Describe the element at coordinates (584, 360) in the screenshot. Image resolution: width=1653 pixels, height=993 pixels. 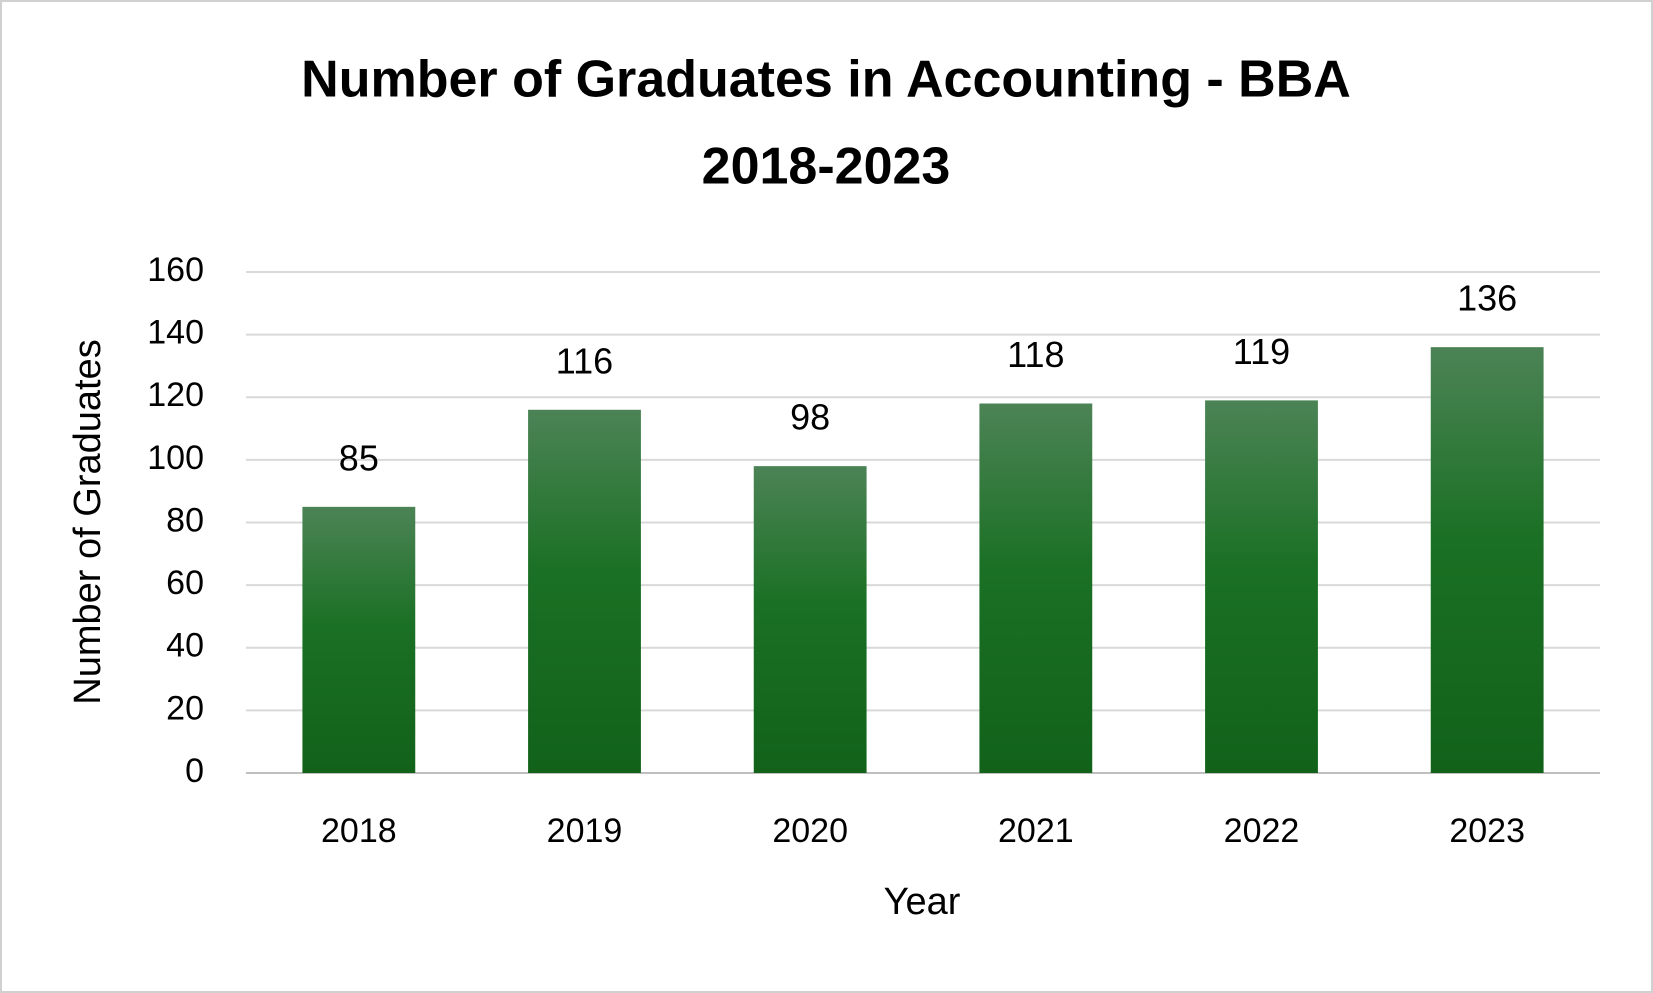
I see `value-label: 116` at that location.